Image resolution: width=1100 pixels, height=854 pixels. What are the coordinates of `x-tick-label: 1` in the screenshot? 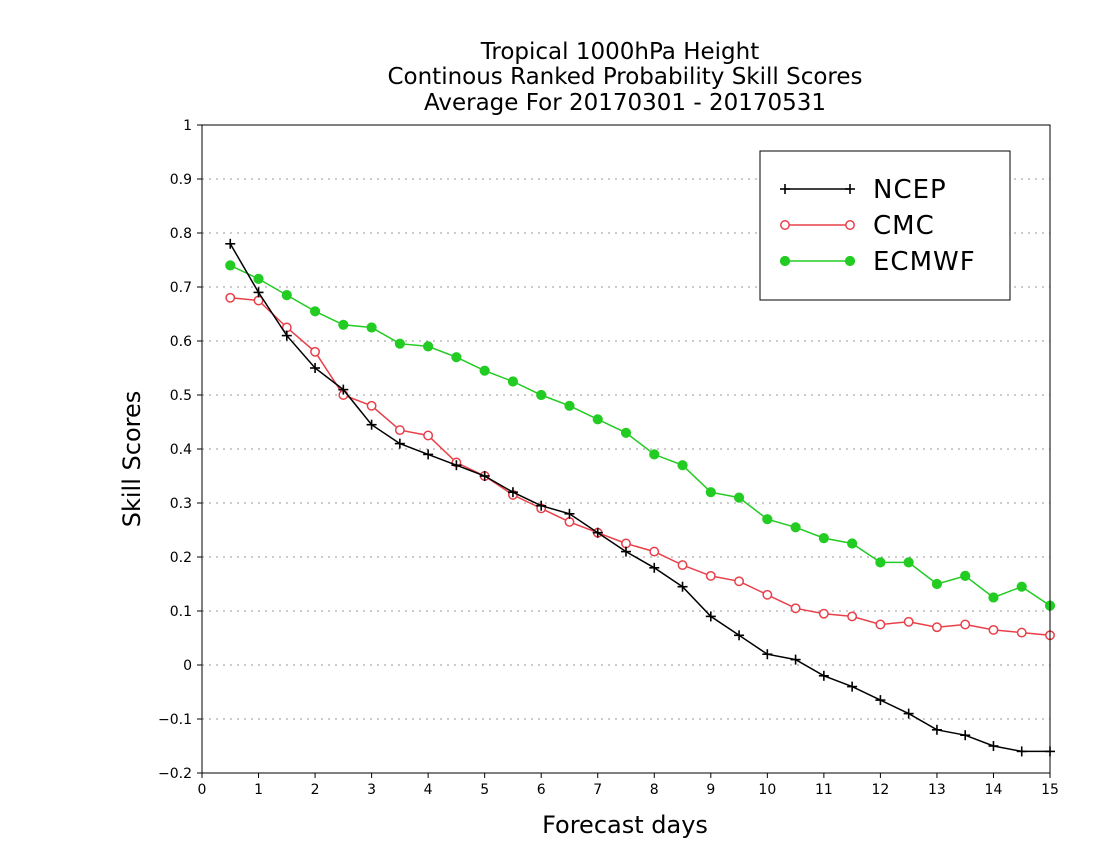 It's located at (258, 790).